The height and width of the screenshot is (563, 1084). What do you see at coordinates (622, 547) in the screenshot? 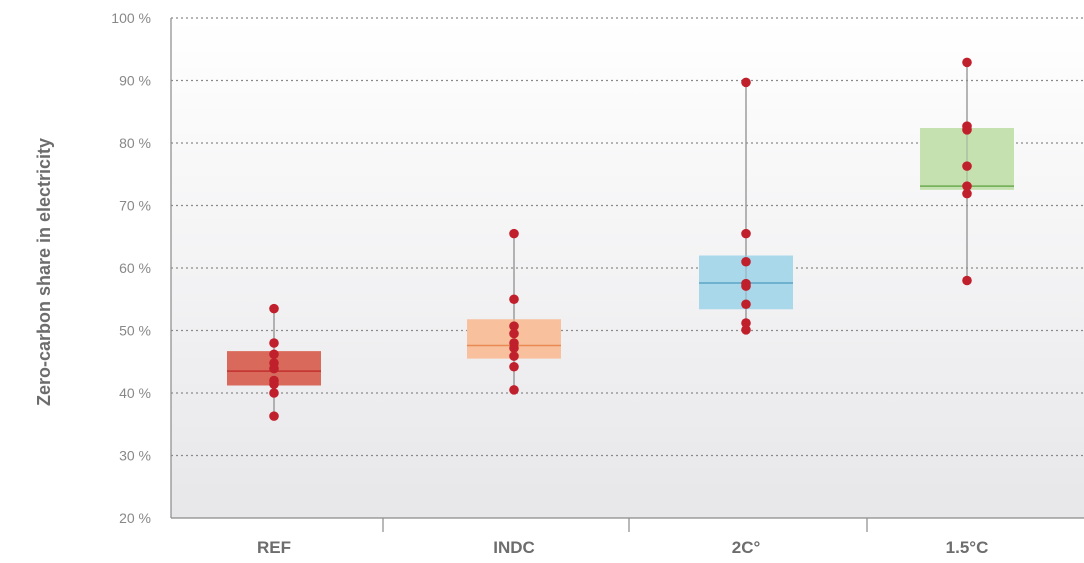
I see `category-labels: REF INDC 2C° 1.5°C` at bounding box center [622, 547].